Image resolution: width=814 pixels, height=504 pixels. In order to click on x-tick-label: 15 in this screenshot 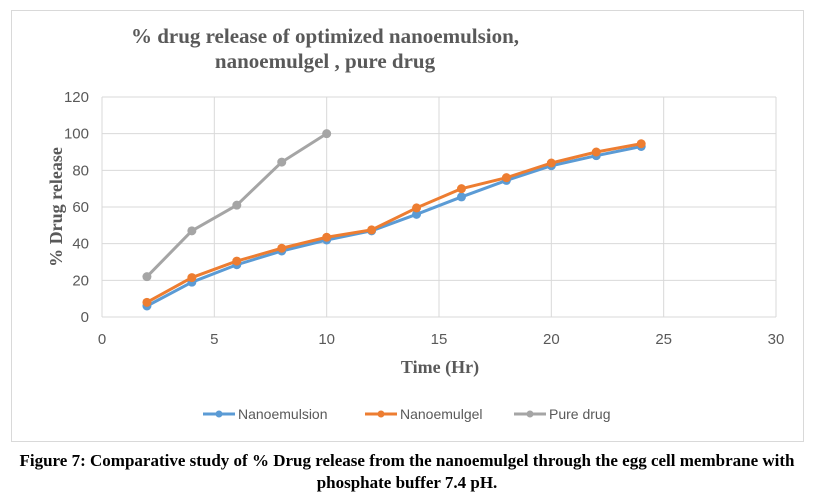, I will do `click(439, 339)`.